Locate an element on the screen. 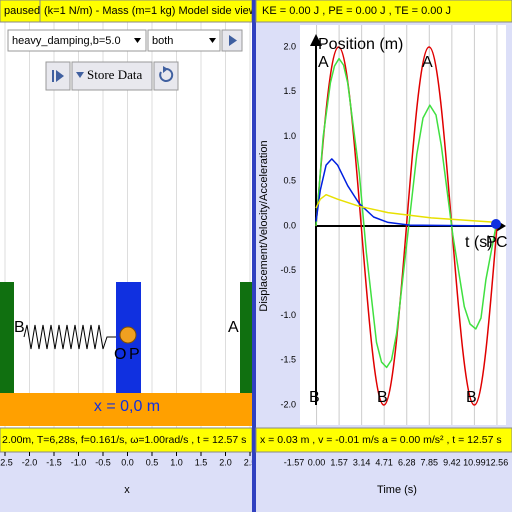 Image resolution: width=512 pixels, height=517 pixels. store-data-button is located at coordinates (112, 76).